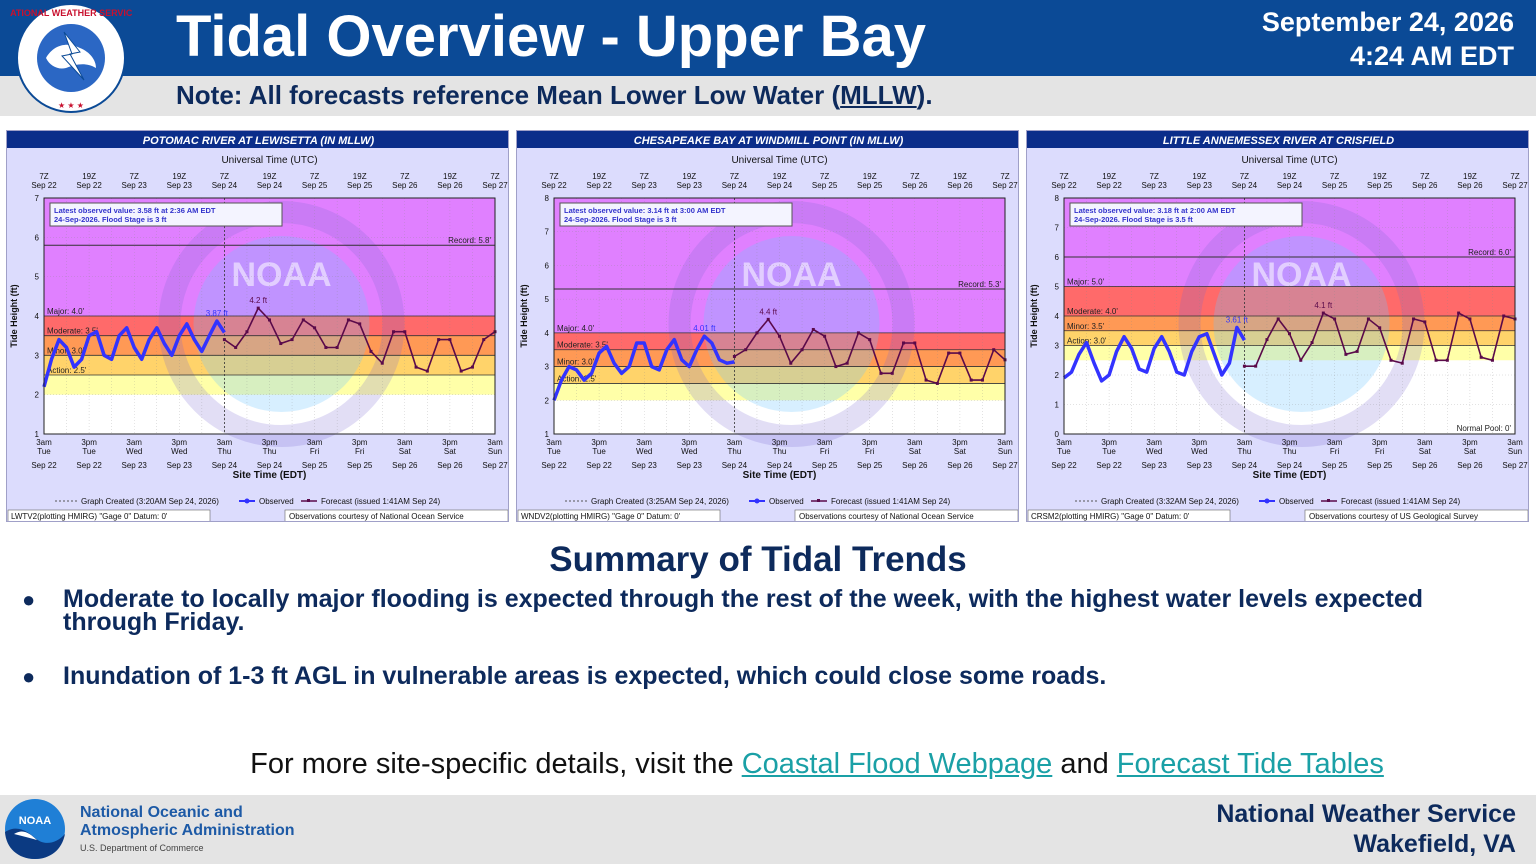 Image resolution: width=1536 pixels, height=864 pixels. I want to click on record-label: Record: 5.8', so click(469, 240).